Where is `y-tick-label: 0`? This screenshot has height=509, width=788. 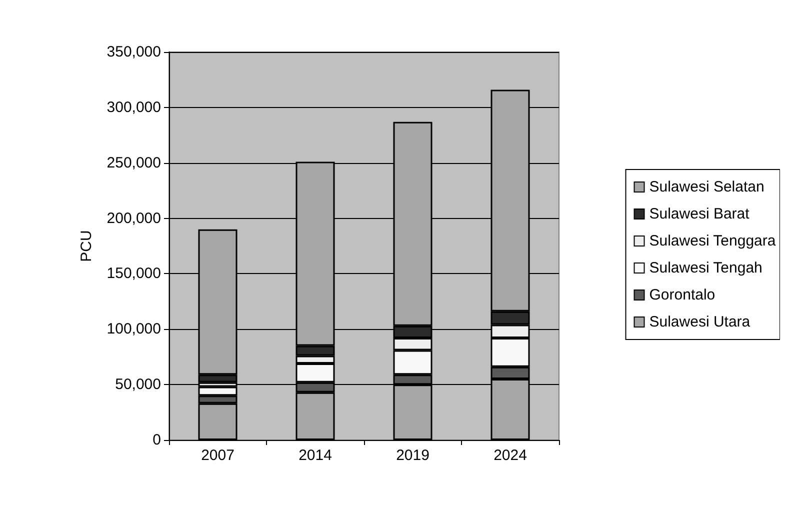 y-tick-label: 0 is located at coordinates (156, 440).